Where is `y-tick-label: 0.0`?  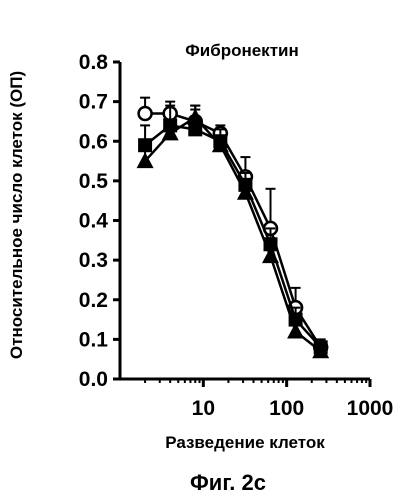
y-tick-label: 0.0 is located at coordinates (93, 379).